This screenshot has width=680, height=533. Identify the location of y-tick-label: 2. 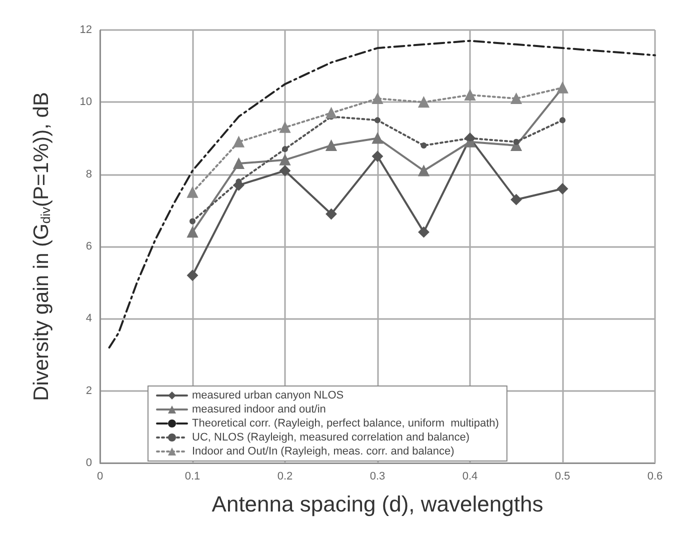
(89, 390).